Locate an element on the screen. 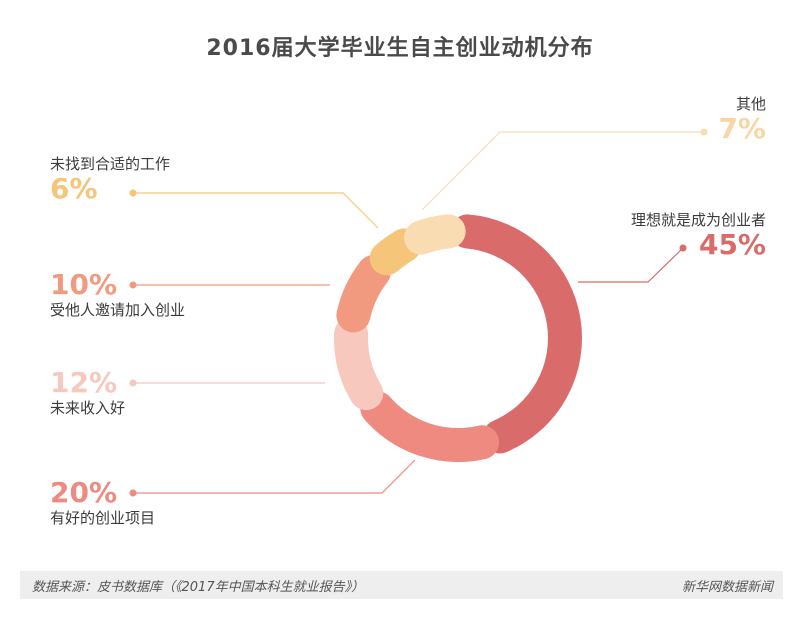 The height and width of the screenshot is (619, 800). label-income-name: 未来收入好 is located at coordinates (88, 408).